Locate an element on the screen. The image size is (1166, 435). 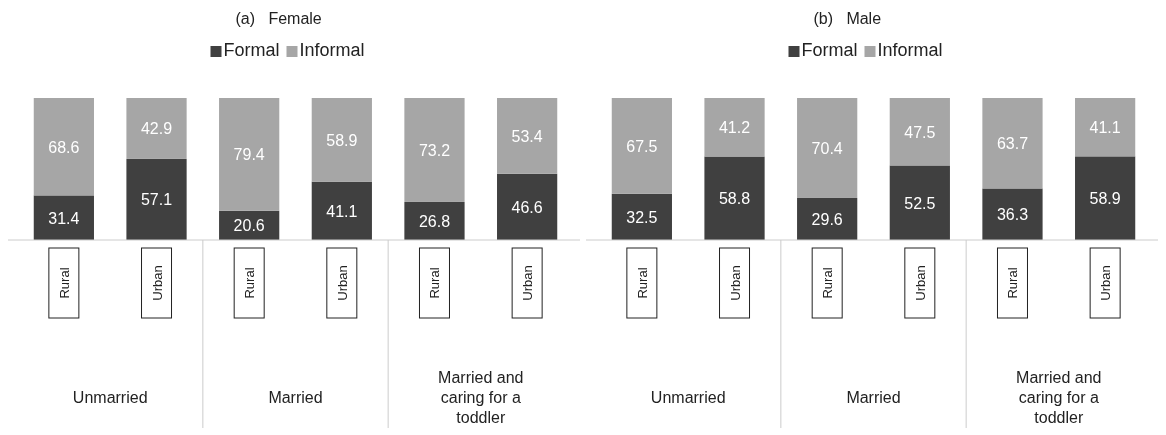
data-label: 46.6 is located at coordinates (527, 207).